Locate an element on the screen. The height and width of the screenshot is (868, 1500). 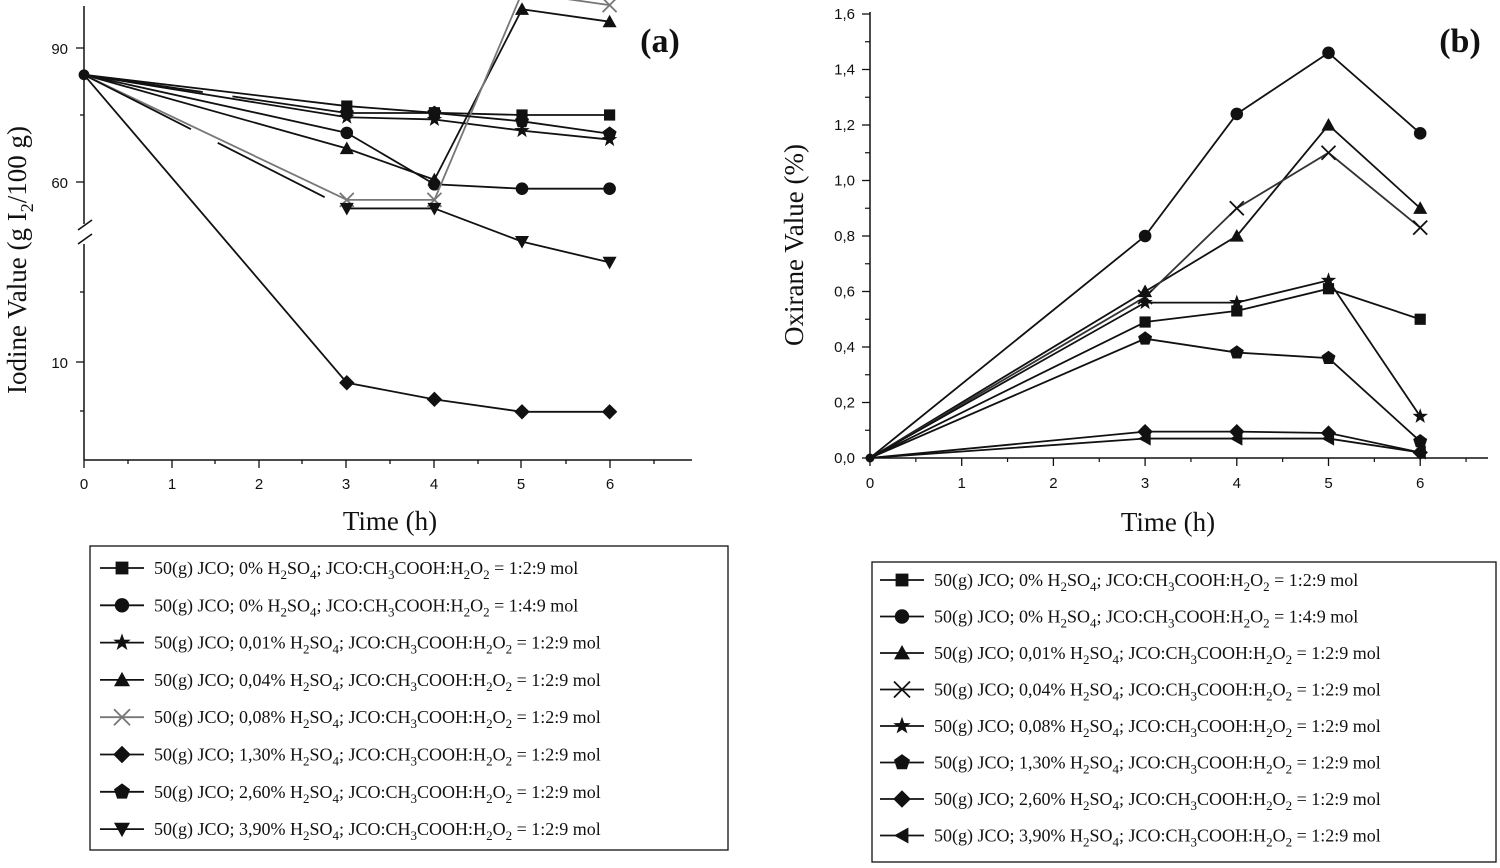
panel-a-xtick-0: 0 is located at coordinates (84, 484).